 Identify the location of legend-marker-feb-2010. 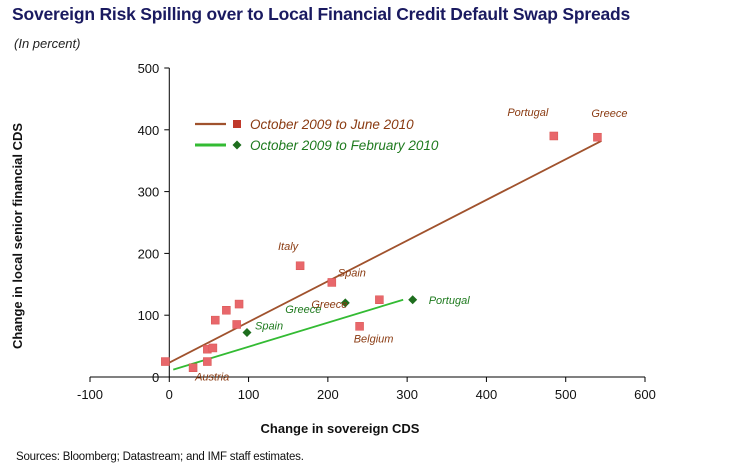
(237, 145).